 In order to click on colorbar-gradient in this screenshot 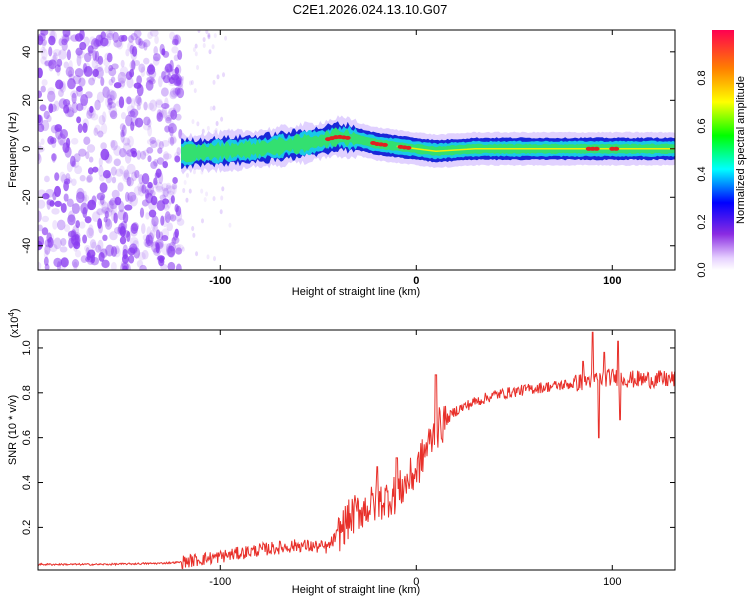, I will do `click(723, 150)`.